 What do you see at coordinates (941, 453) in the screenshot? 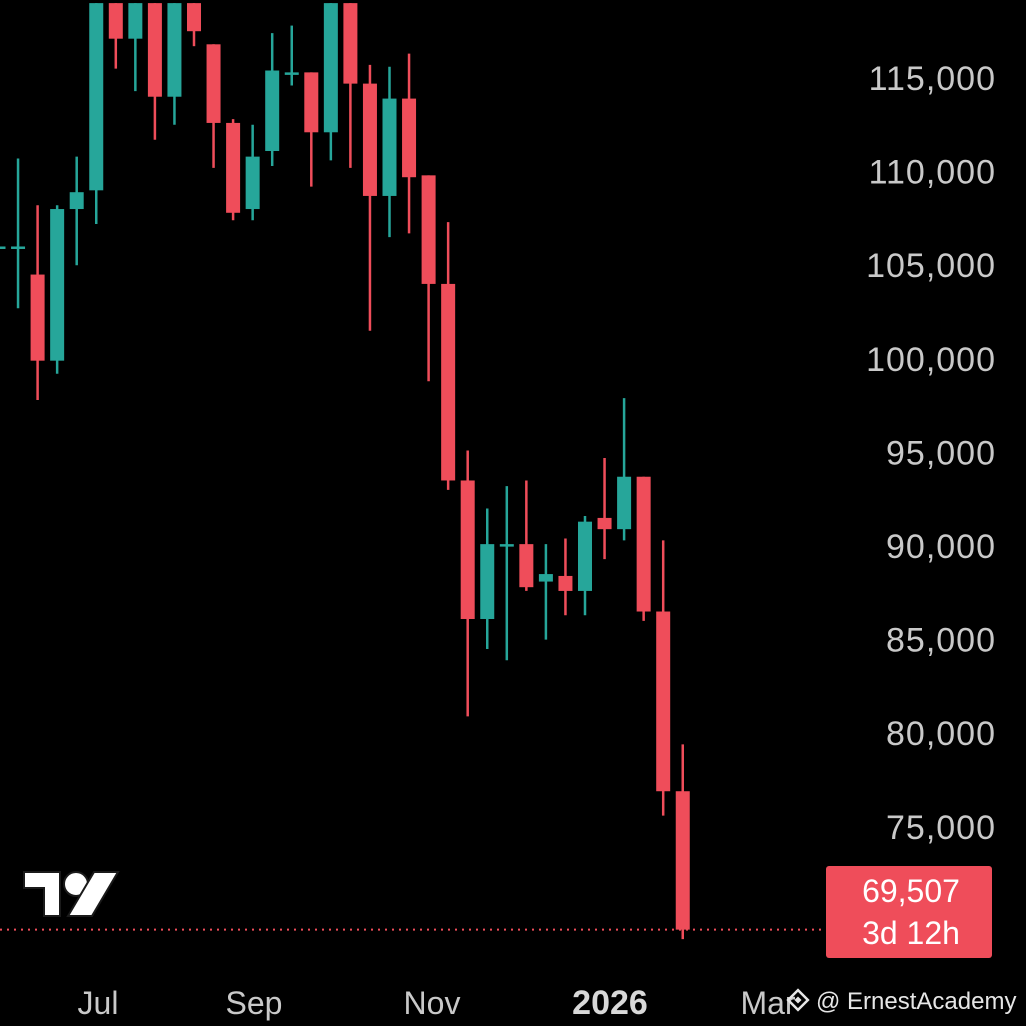
I see `y-tick-label: 95,000` at bounding box center [941, 453].